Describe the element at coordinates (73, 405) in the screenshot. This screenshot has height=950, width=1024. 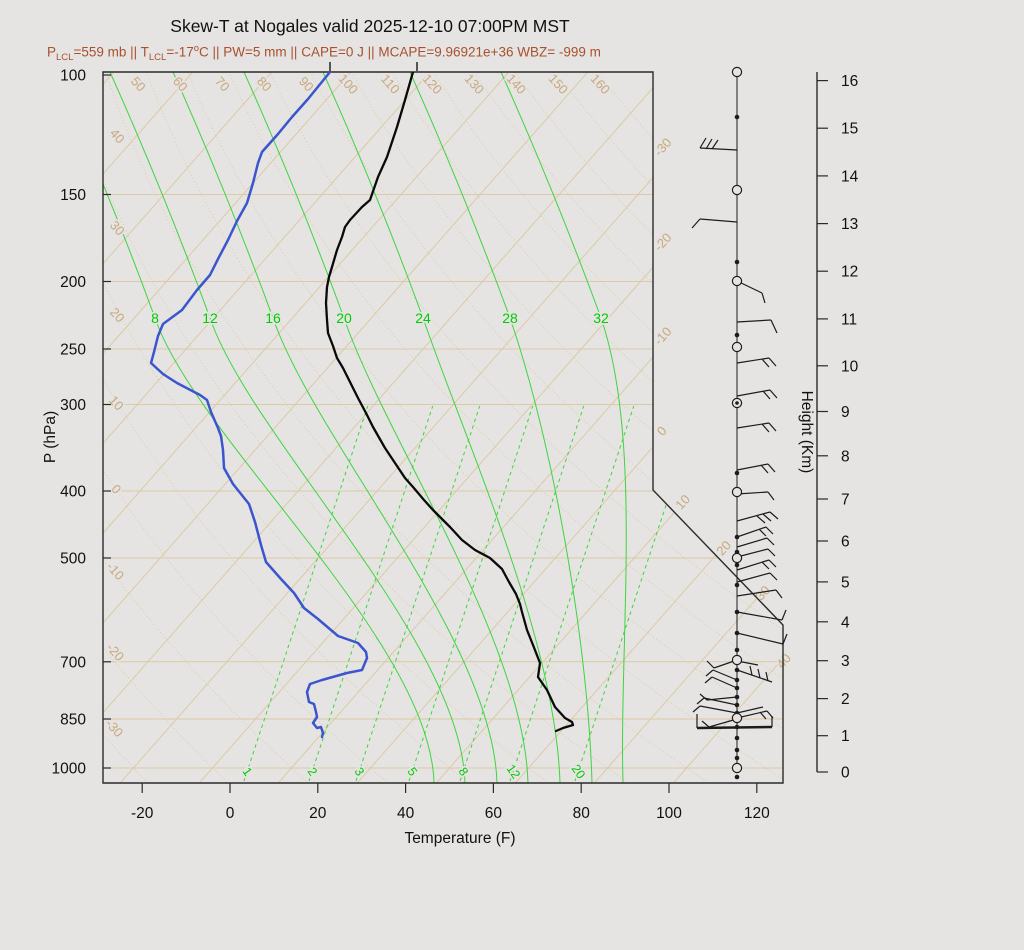
I see `pressure-tick-label: 300` at that location.